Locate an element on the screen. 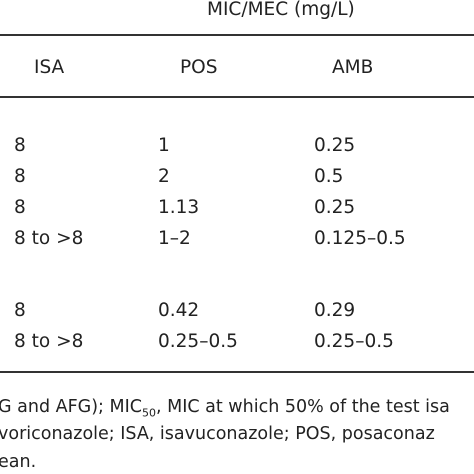 This screenshot has height=474, width=474. column-header-pos: POS is located at coordinates (199, 67).